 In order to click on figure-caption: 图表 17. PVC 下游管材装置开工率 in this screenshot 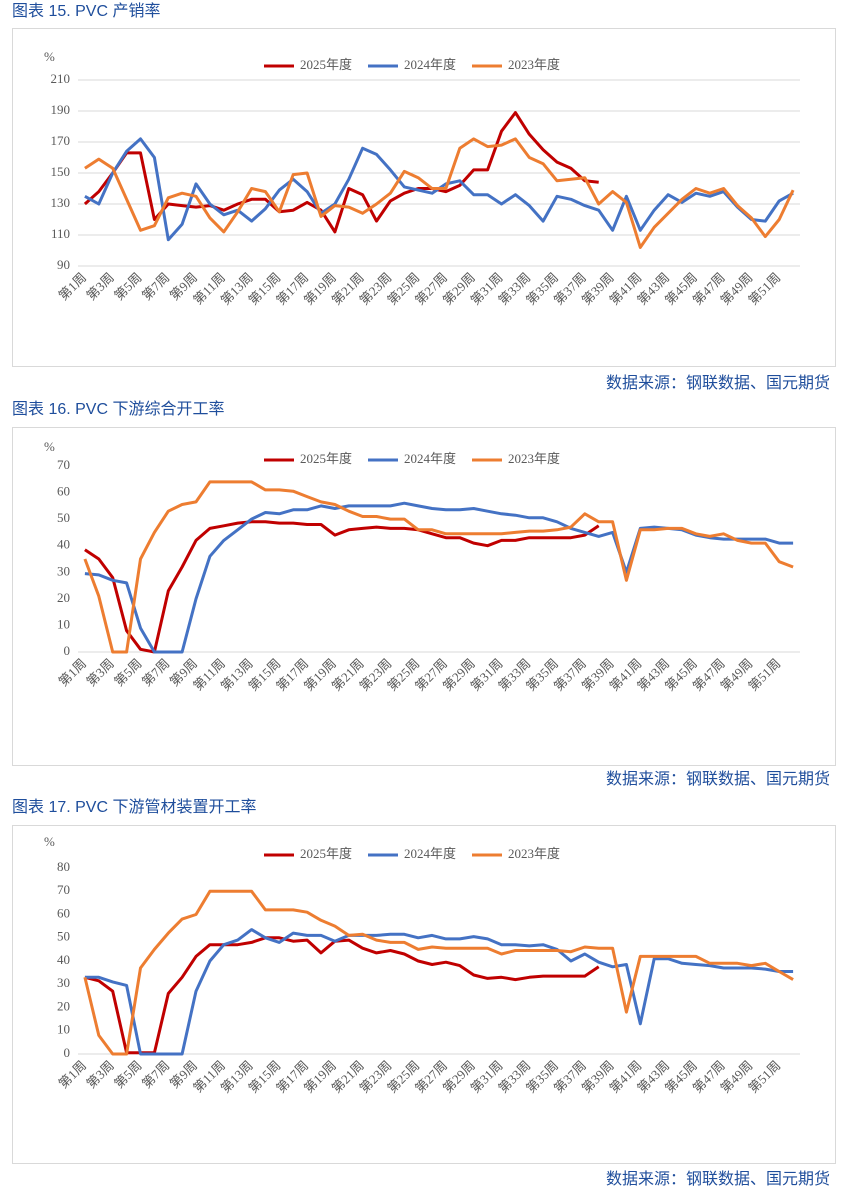, I will do `click(134, 807)`.